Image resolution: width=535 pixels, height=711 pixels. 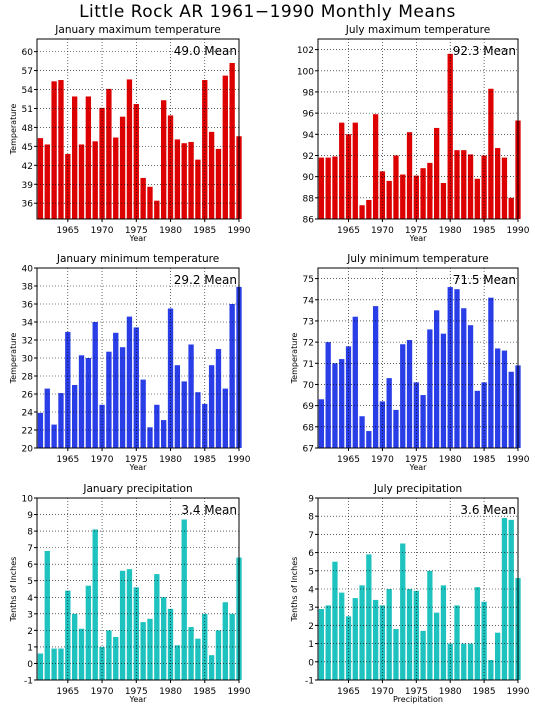 I want to click on y-tick-label: 26, so click(x=28, y=396).